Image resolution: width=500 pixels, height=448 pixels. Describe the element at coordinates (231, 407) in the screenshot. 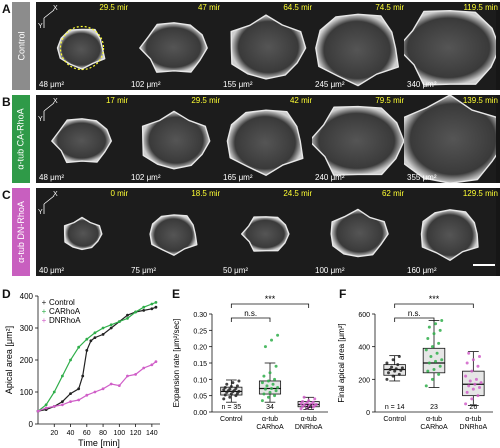

I see `n-label: n = 35` at that location.